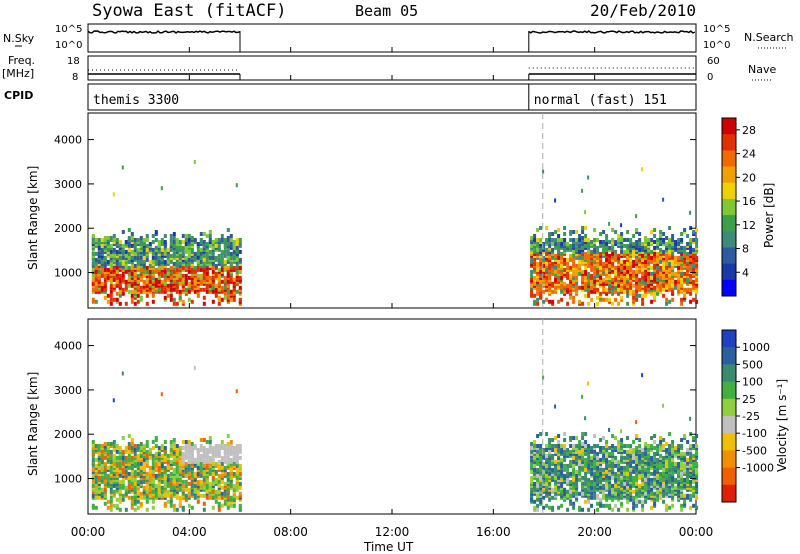 Image resolution: width=800 pixels, height=554 pixels. What do you see at coordinates (655, 493) in the screenshot?
I see `velocity-cell-1989` at bounding box center [655, 493].